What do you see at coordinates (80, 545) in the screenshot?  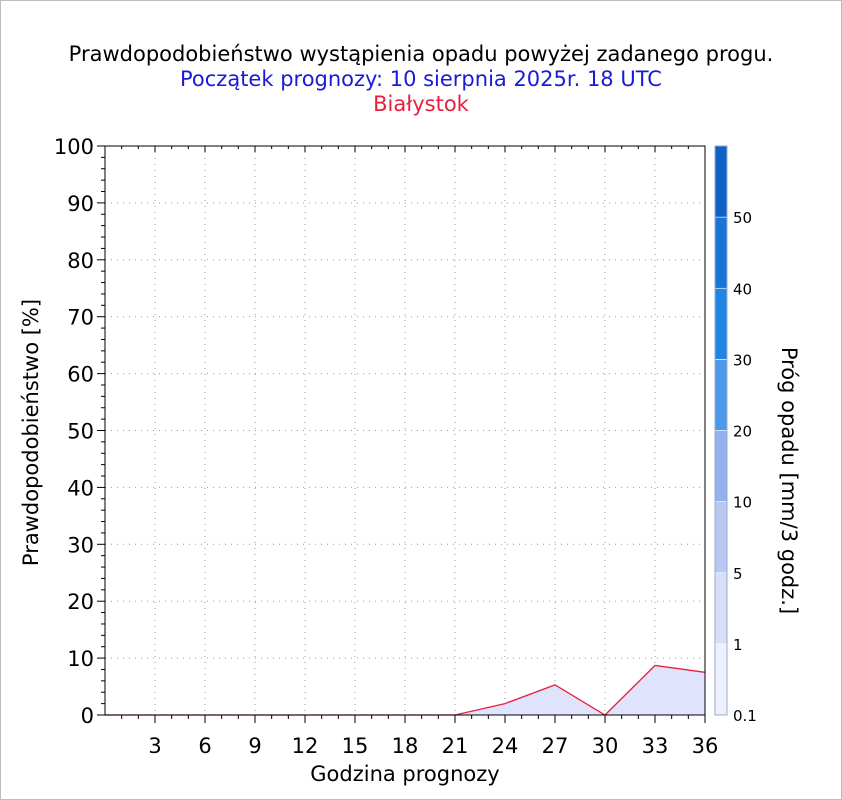 I see `y-tick-label: 30` at bounding box center [80, 545].